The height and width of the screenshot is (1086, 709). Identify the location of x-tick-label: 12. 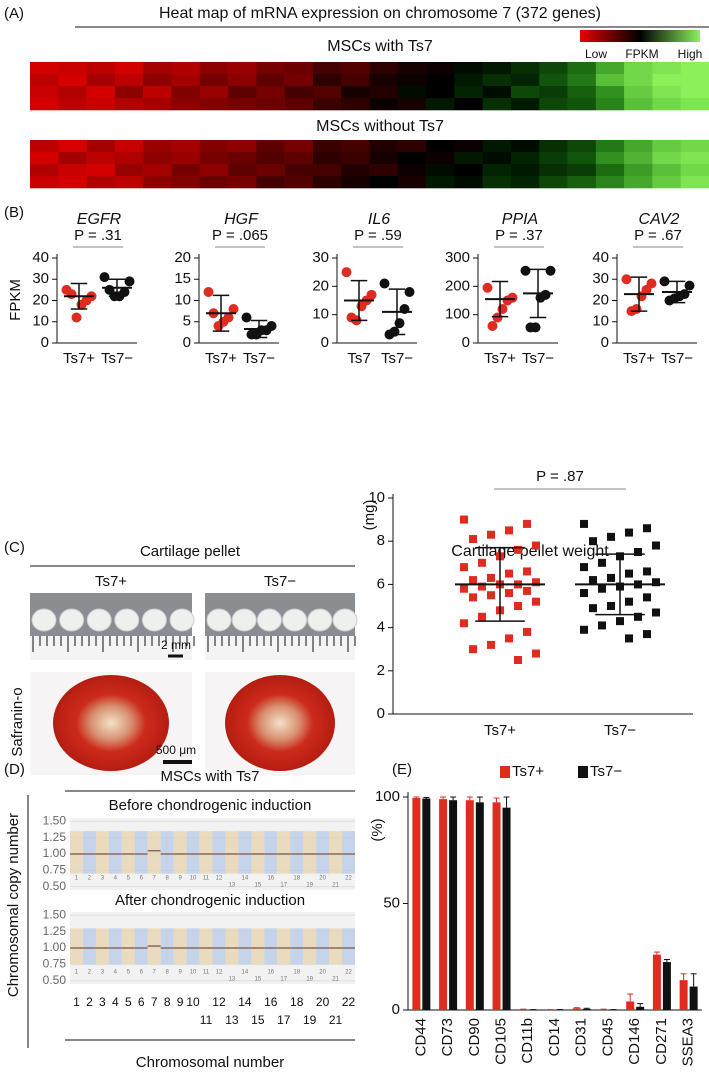
(219, 1002).